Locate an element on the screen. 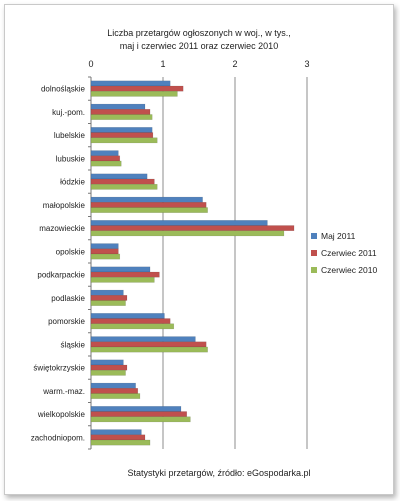 This screenshot has width=400, height=501. legend-label: Czerwiec 2011 is located at coordinates (349, 253).